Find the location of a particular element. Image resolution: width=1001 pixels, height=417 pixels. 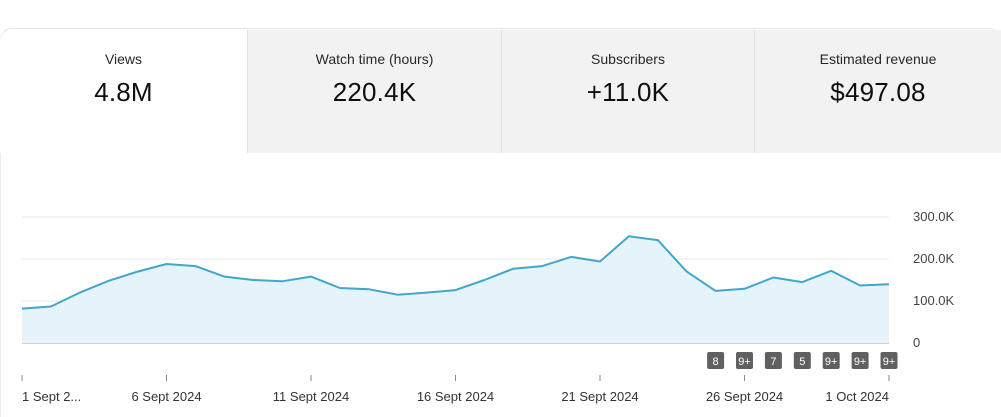

tab-watch-time-value: 220.4K is located at coordinates (374, 92).